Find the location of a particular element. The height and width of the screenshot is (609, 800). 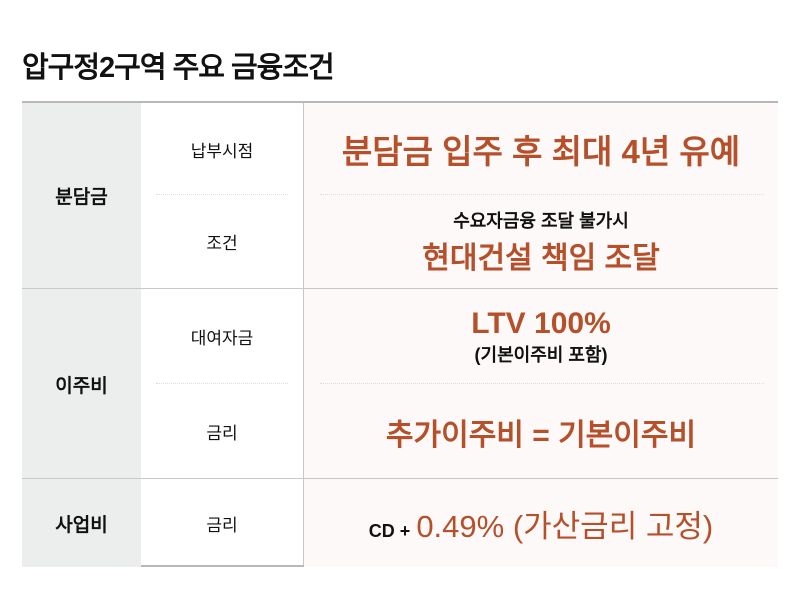

value-cell: 추가이주비 = 기본이주비 is located at coordinates (541, 431).